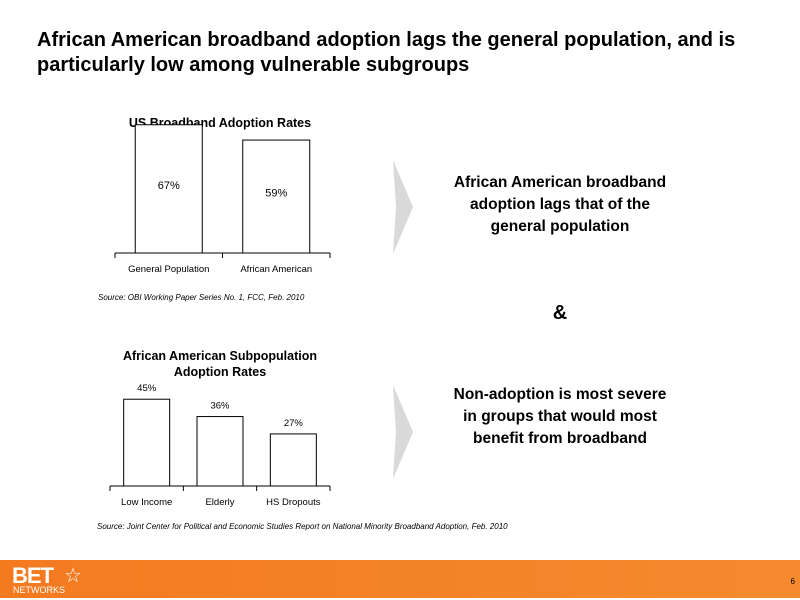 Image resolution: width=800 pixels, height=600 pixels. Describe the element at coordinates (147, 388) in the screenshot. I see `data-label: 45%` at that location.